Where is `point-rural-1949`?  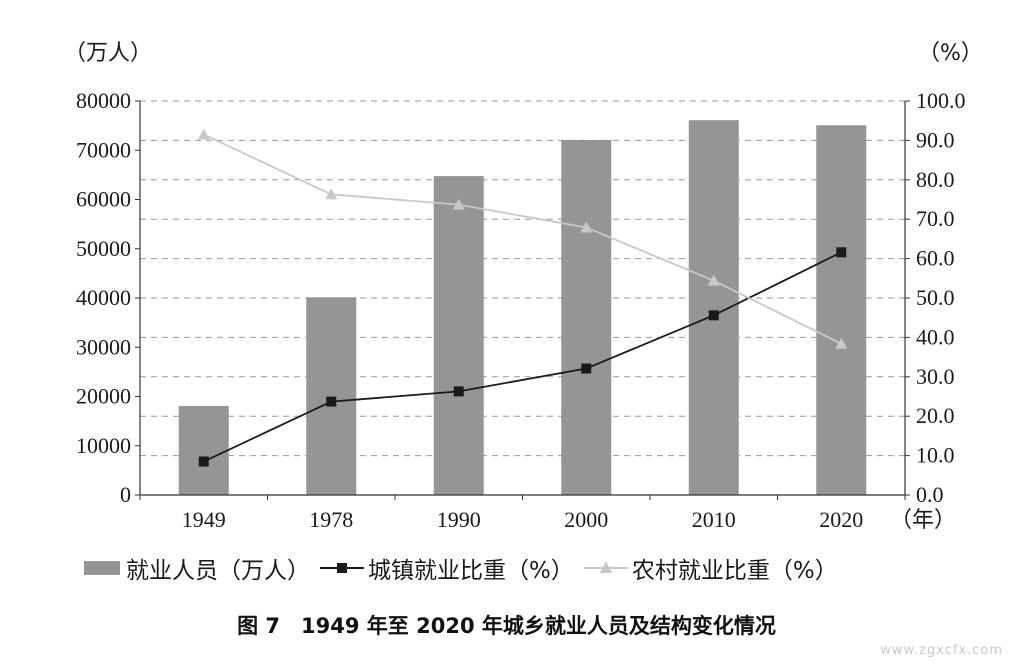
point-rural-1949 is located at coordinates (203, 134).